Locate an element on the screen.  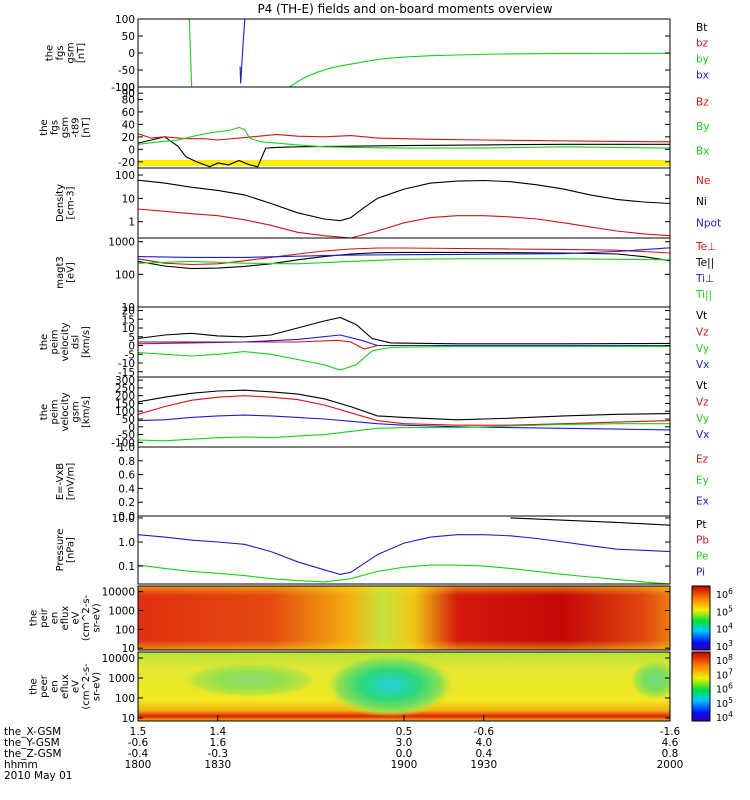
colorbar-label: 10⁵ is located at coordinates (724, 703).